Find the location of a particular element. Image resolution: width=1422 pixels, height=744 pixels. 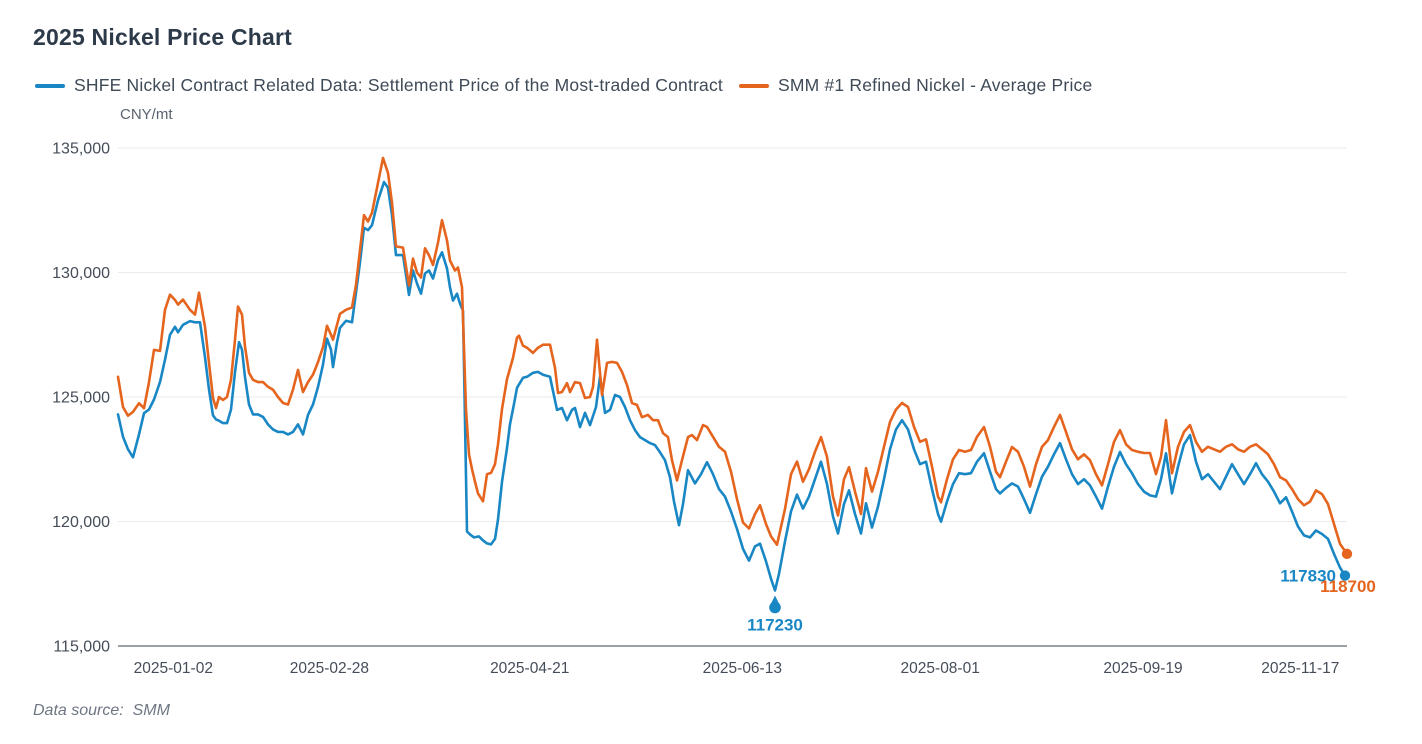

x-tick-label: 2025-01-02 is located at coordinates (173, 668).